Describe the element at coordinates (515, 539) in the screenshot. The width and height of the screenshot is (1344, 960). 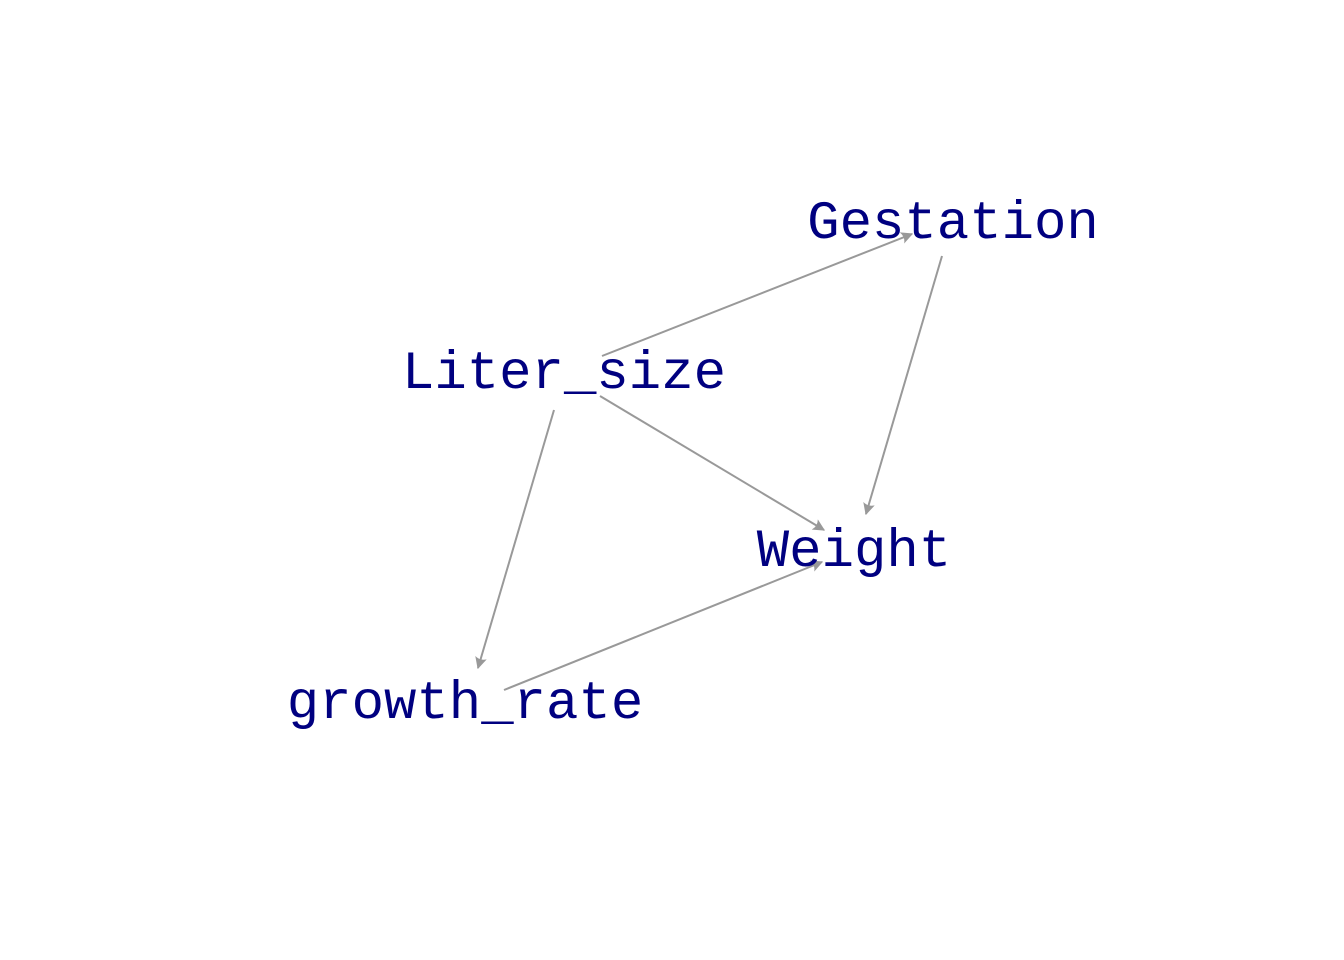
I see `edge-liter-size-to-growth-rate` at that location.